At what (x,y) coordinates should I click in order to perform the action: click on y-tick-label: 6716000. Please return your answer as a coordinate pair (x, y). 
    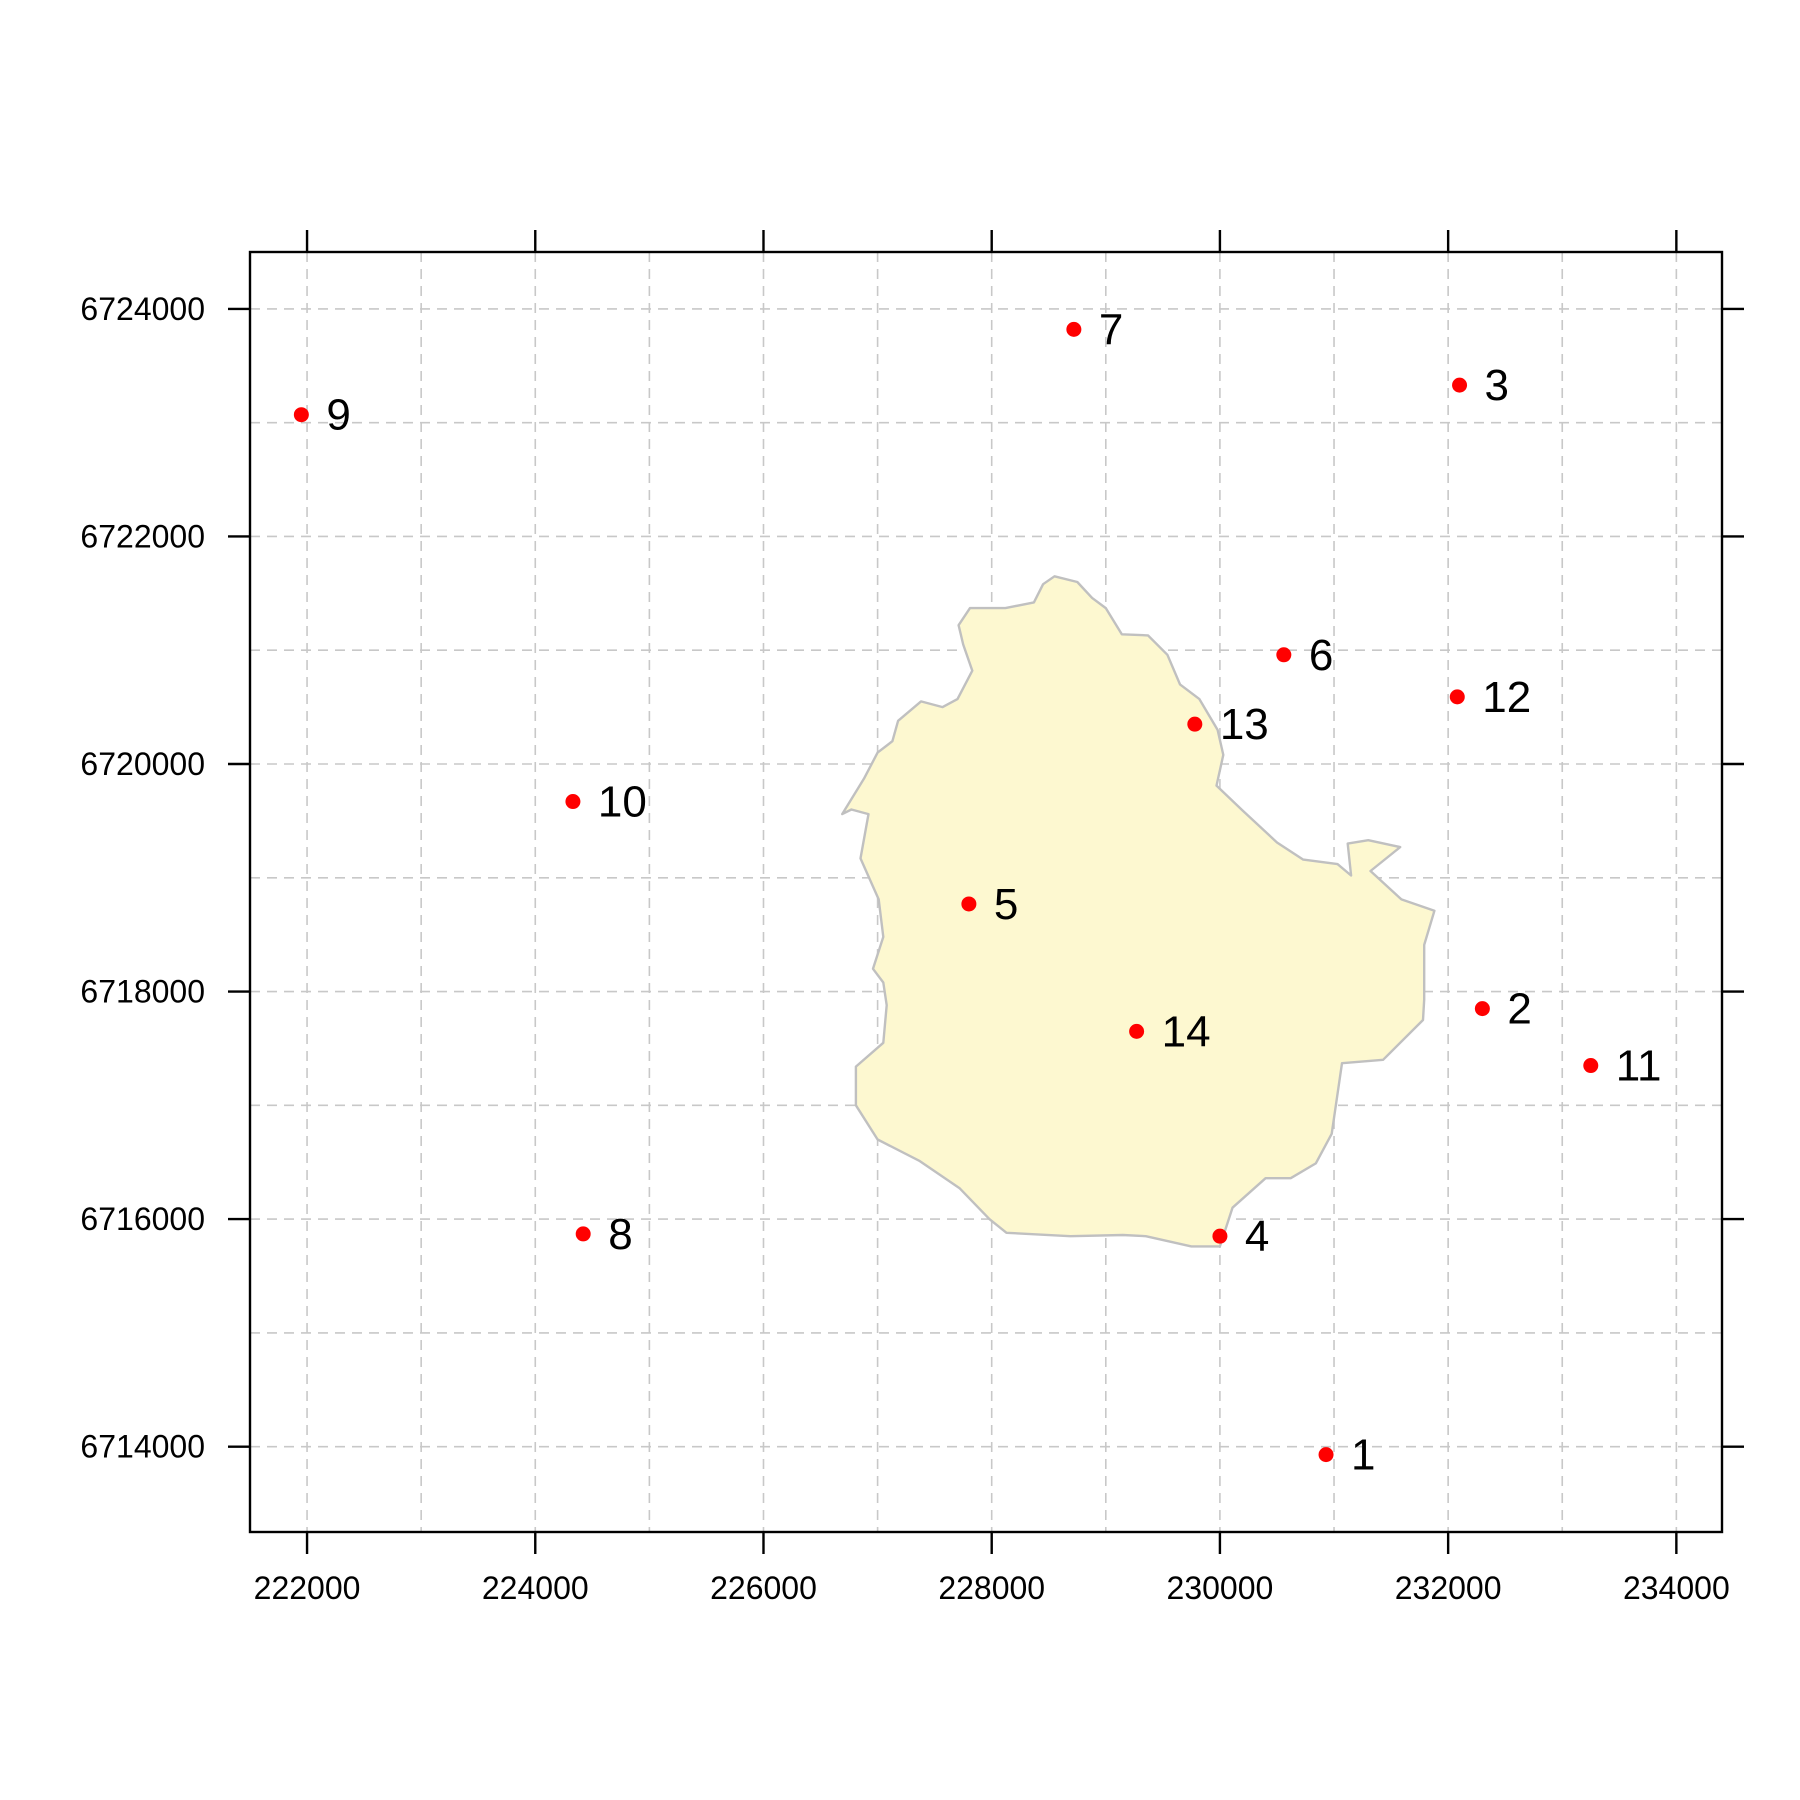
    Looking at the image, I should click on (142, 1219).